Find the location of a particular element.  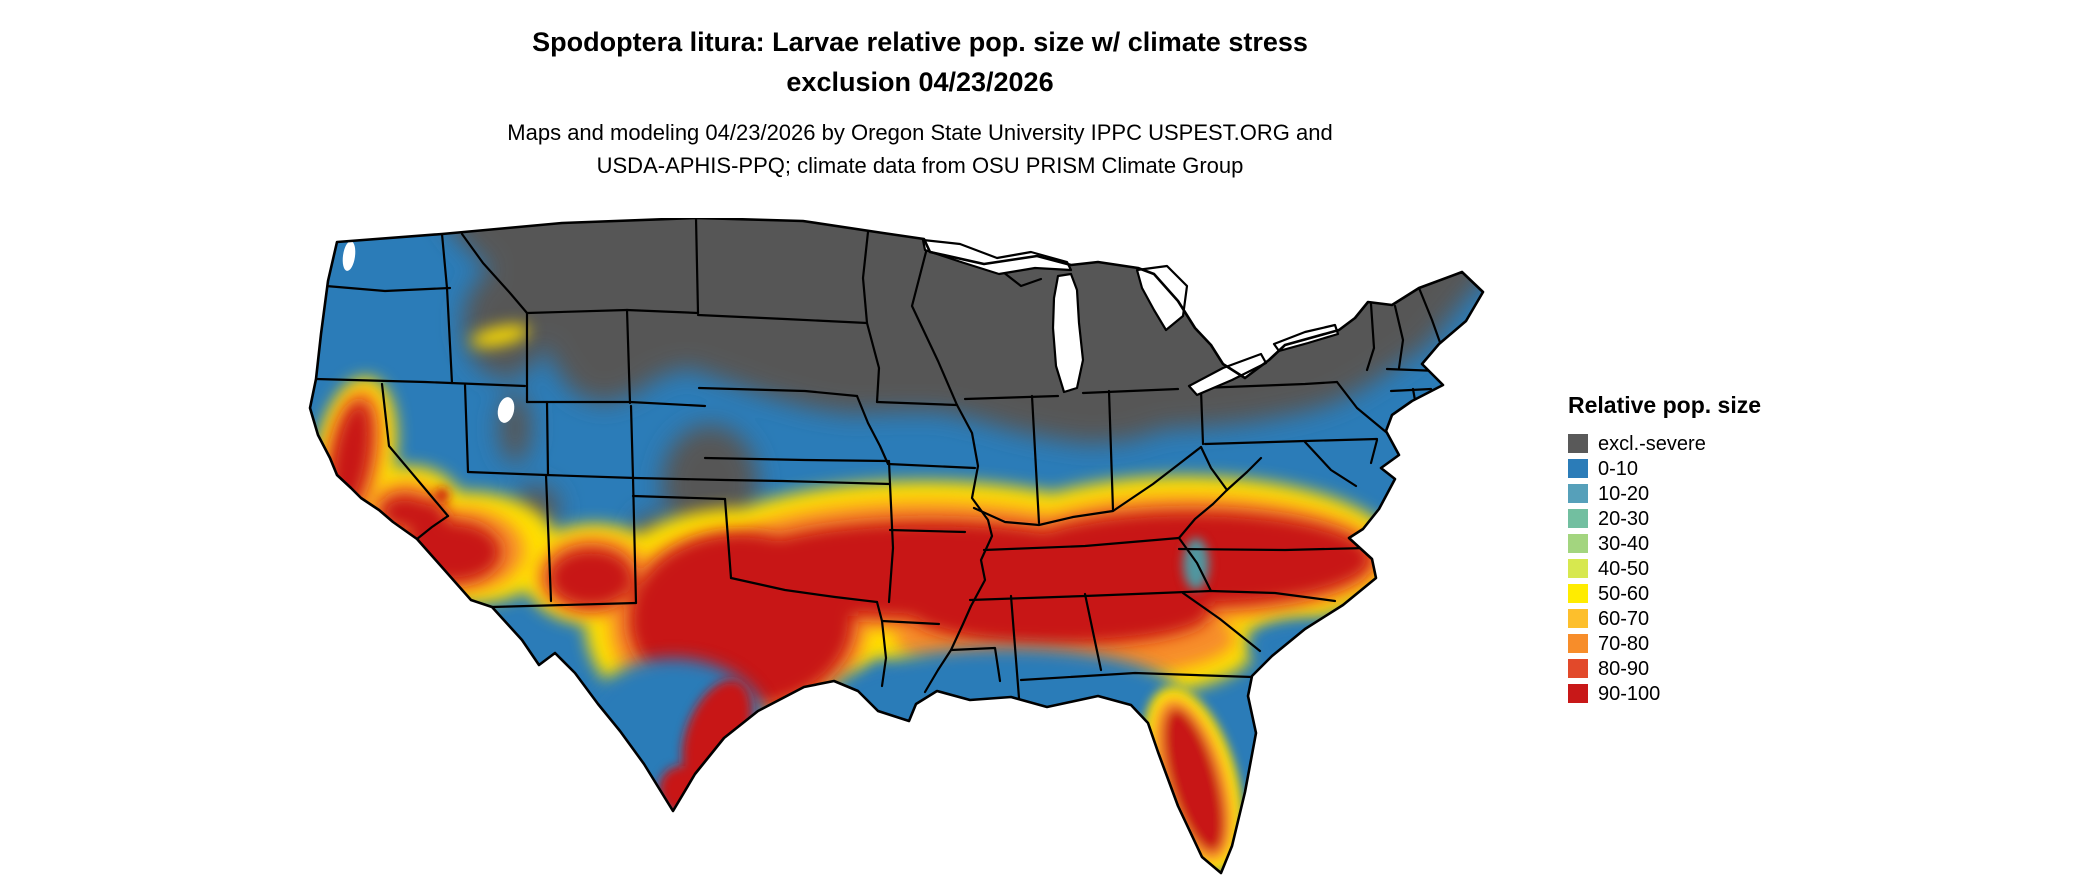

legend-item-label: 90-100 is located at coordinates (1629, 693).